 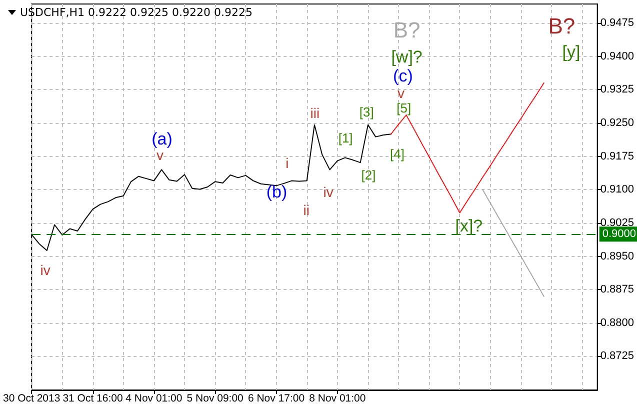 What do you see at coordinates (366, 112) in the screenshot?
I see `annotation: [3]` at bounding box center [366, 112].